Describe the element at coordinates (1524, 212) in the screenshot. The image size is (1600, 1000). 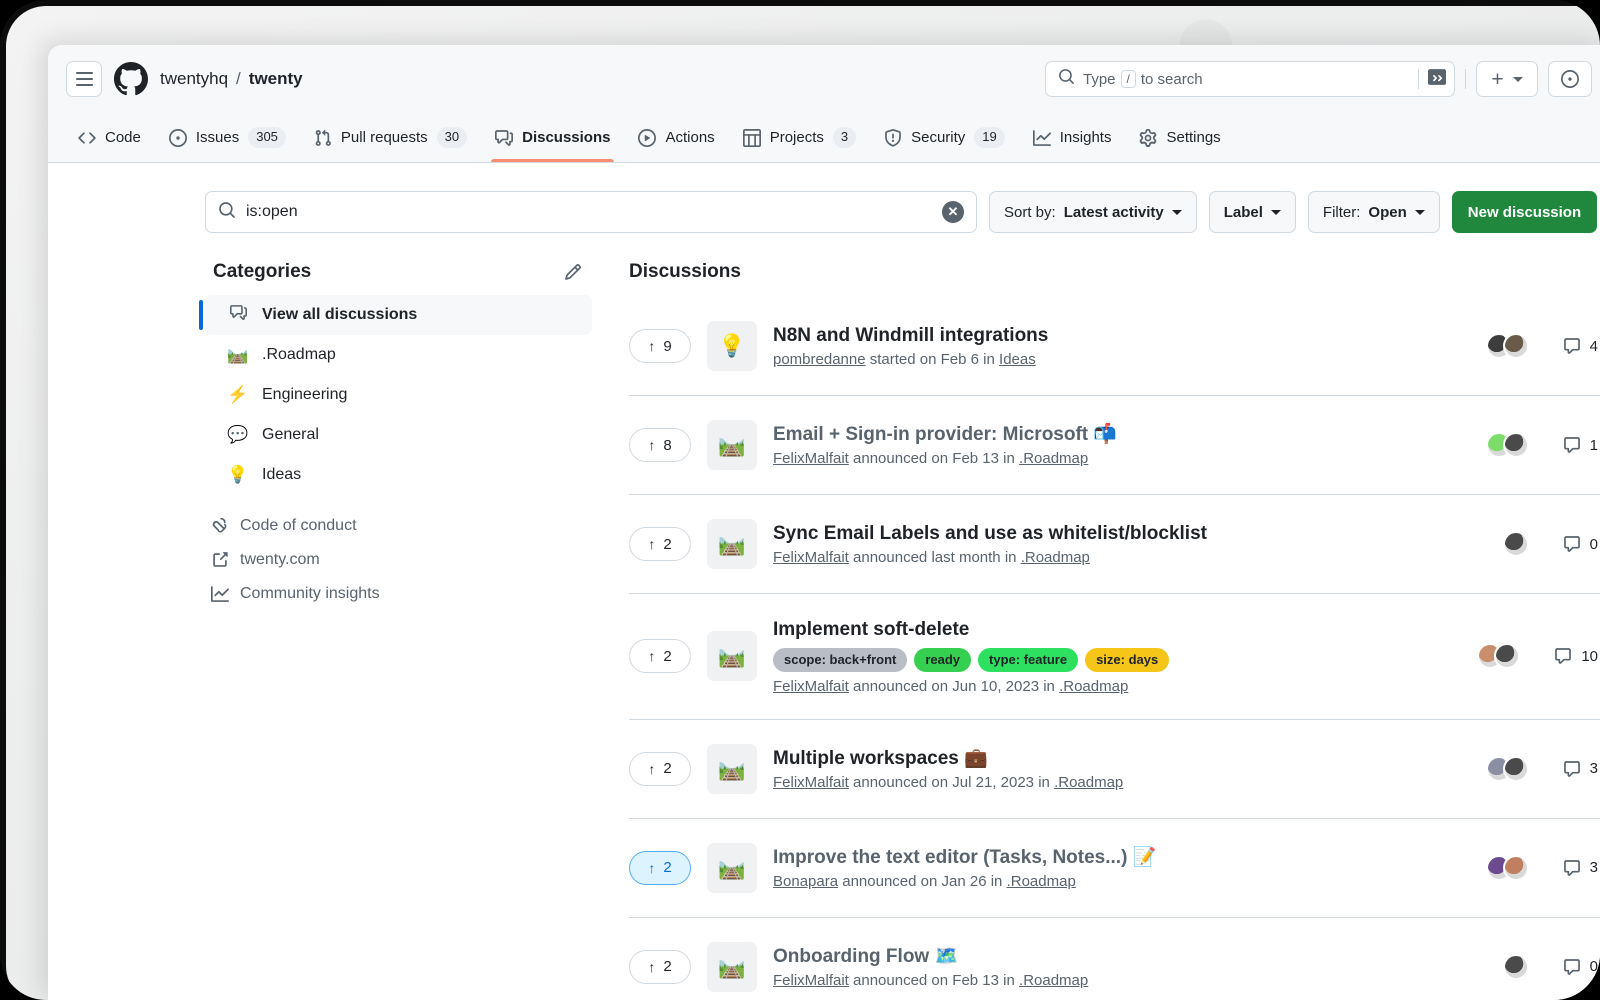
I see `new-discussion-button: New discussion` at that location.